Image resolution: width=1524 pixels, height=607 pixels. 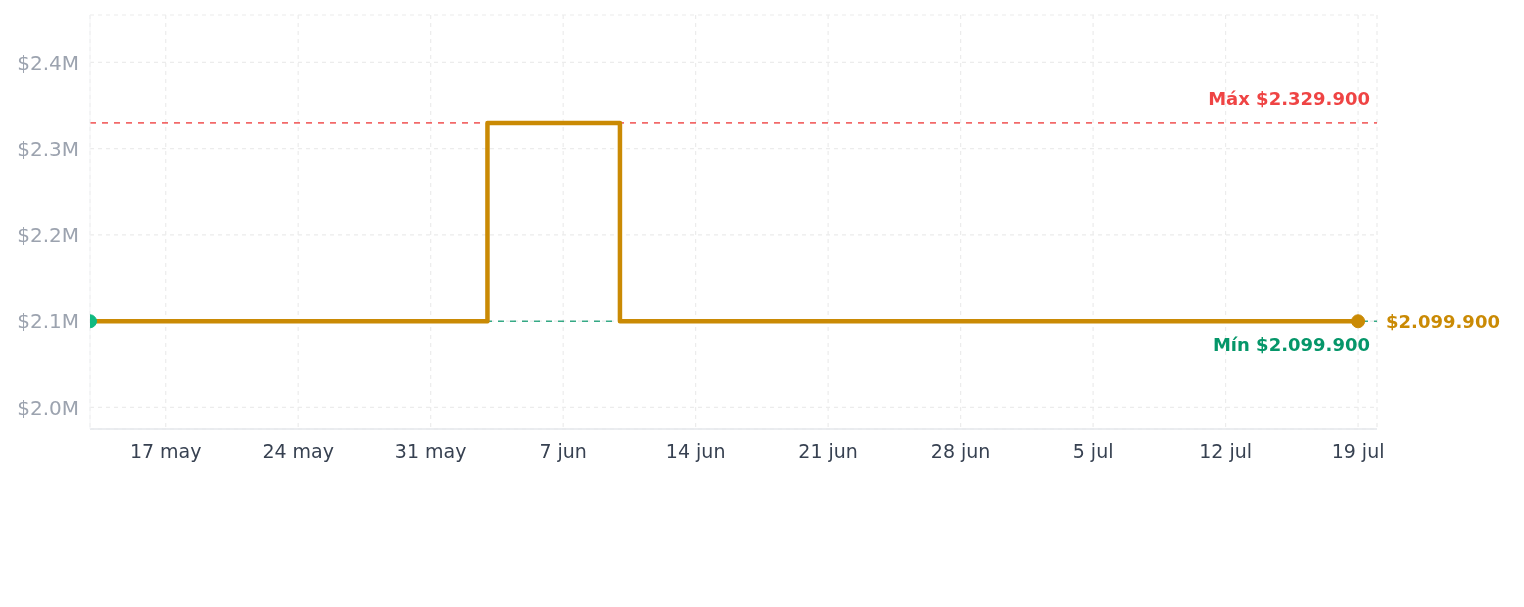 I want to click on x-tick-label: 17 may, so click(x=165, y=451).